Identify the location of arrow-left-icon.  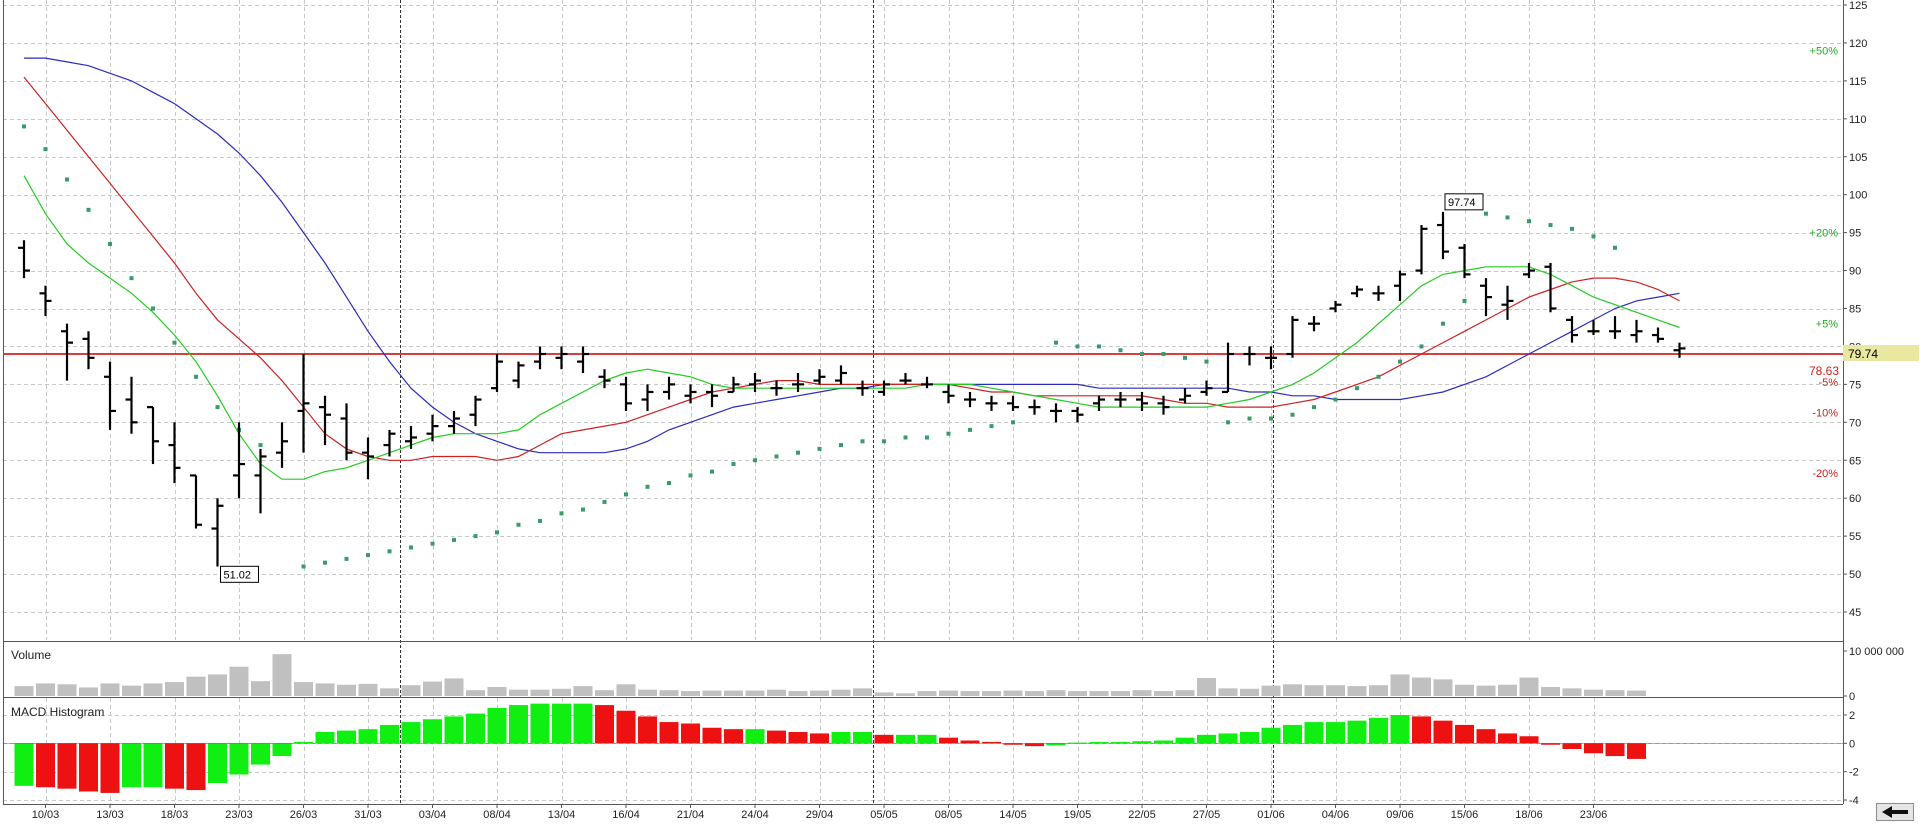
(1895, 812).